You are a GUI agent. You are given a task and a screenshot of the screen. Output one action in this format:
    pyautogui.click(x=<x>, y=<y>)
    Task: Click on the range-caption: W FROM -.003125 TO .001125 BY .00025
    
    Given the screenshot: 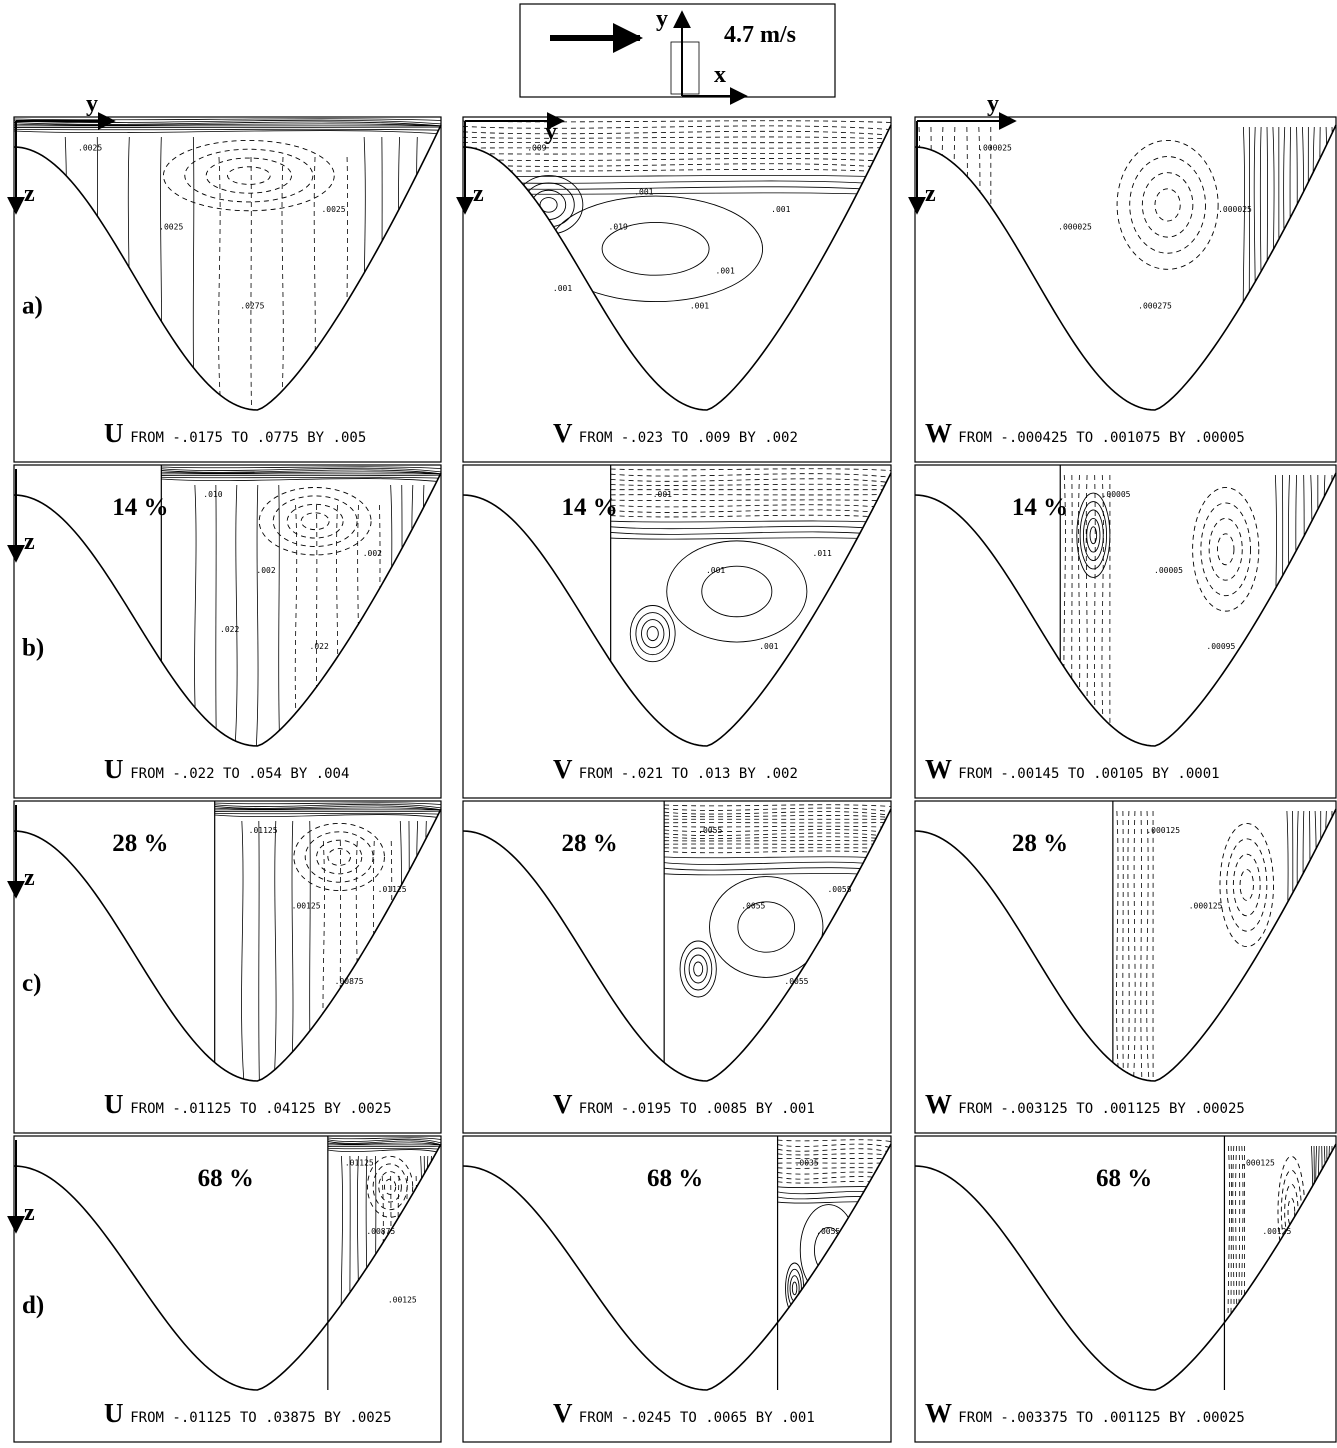 What is the action you would take?
    pyautogui.click(x=1085, y=1104)
    